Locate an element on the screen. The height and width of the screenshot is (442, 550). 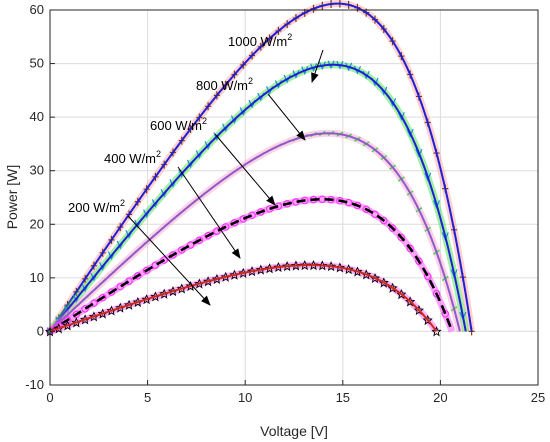
y-tick-label-3: 20 is located at coordinates (37, 223).